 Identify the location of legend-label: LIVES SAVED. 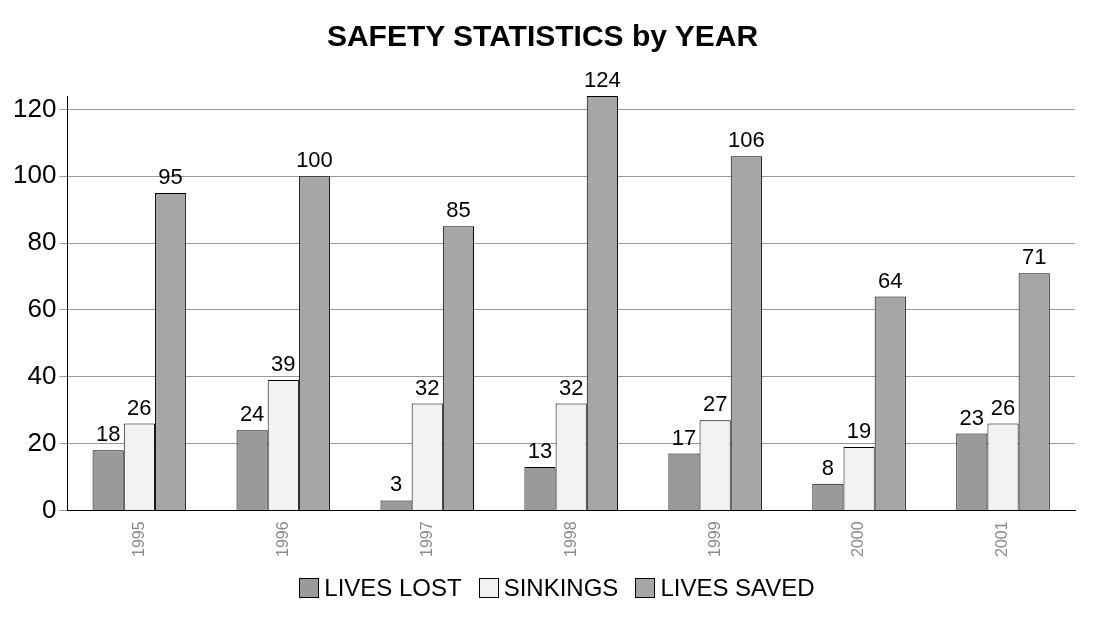
(737, 588).